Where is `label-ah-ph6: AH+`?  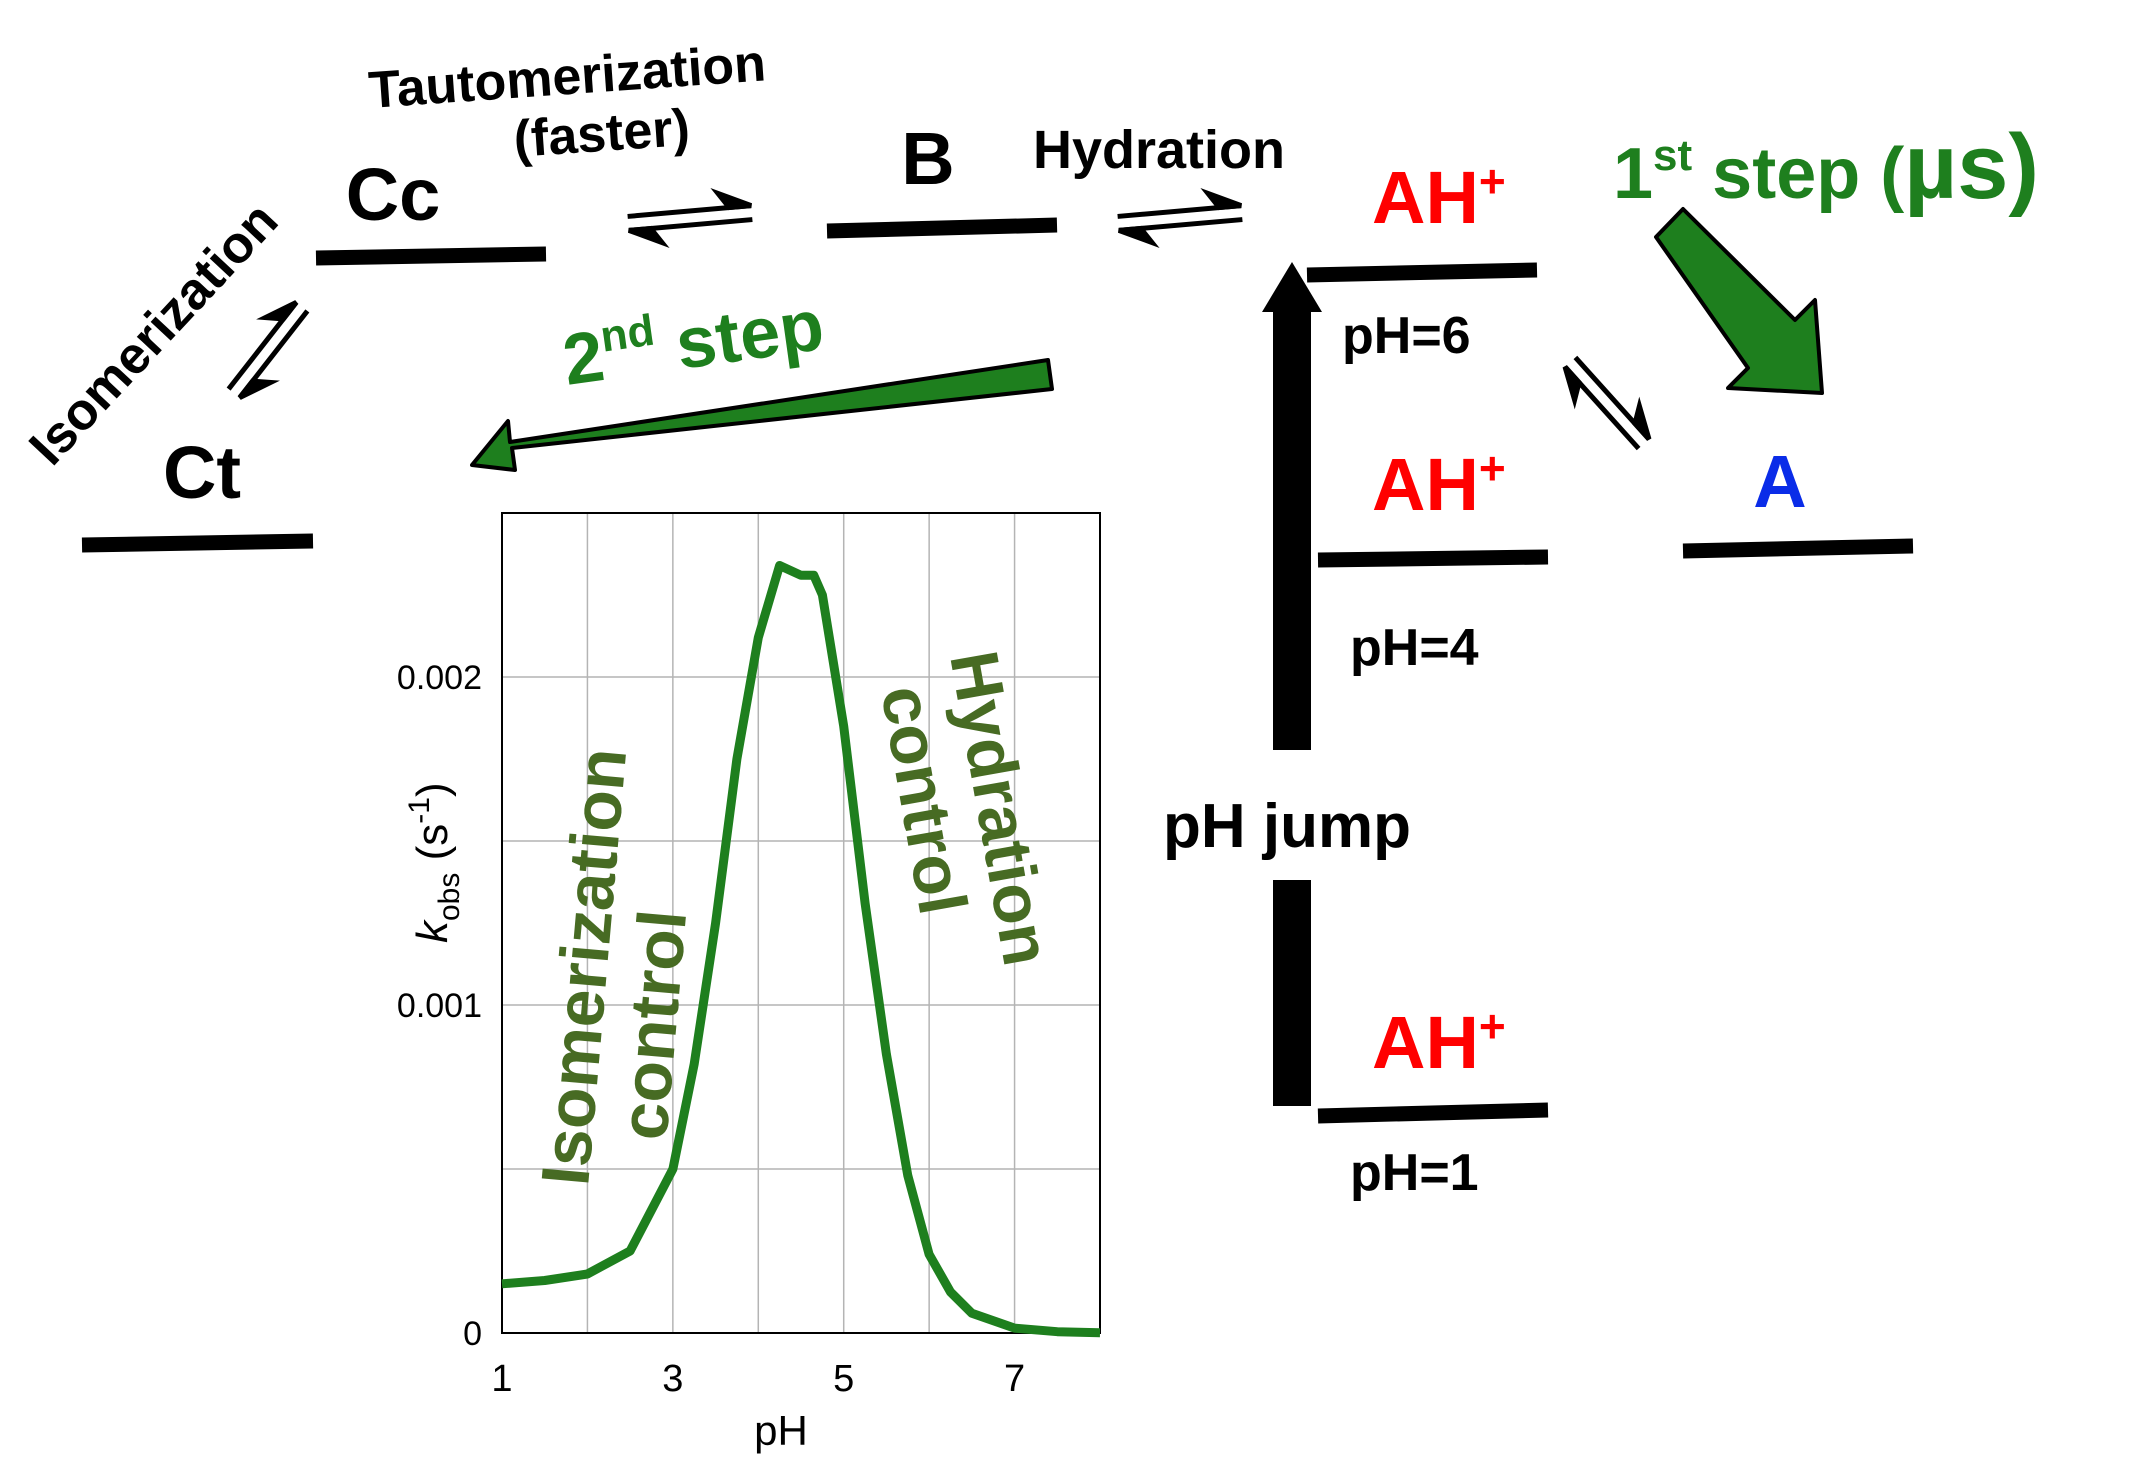
label-ah-ph6: AH+ is located at coordinates (1439, 197).